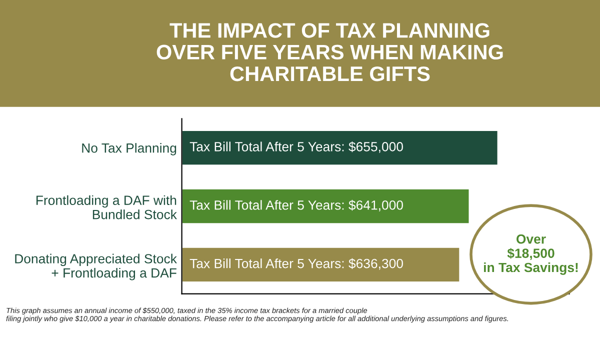  Describe the element at coordinates (96, 267) in the screenshot. I see `y-tick-label: Donating Appreciated Stock + Frontloading a DAF` at that location.